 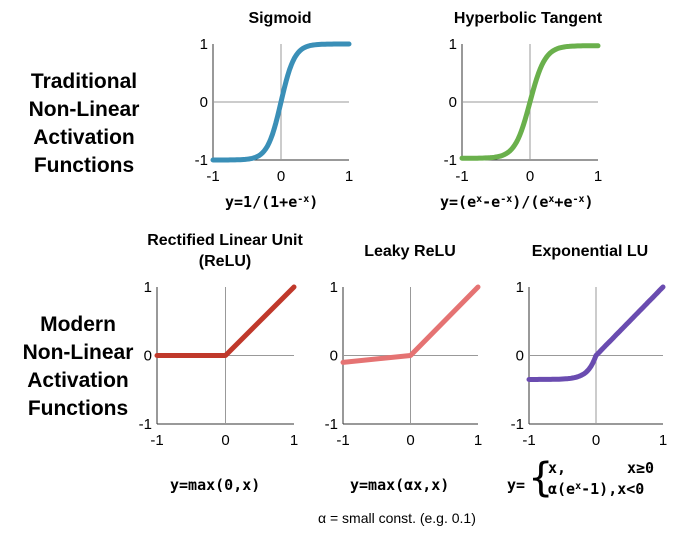 I want to click on relu-title-line: Rectified Linear Unit, so click(x=225, y=240).